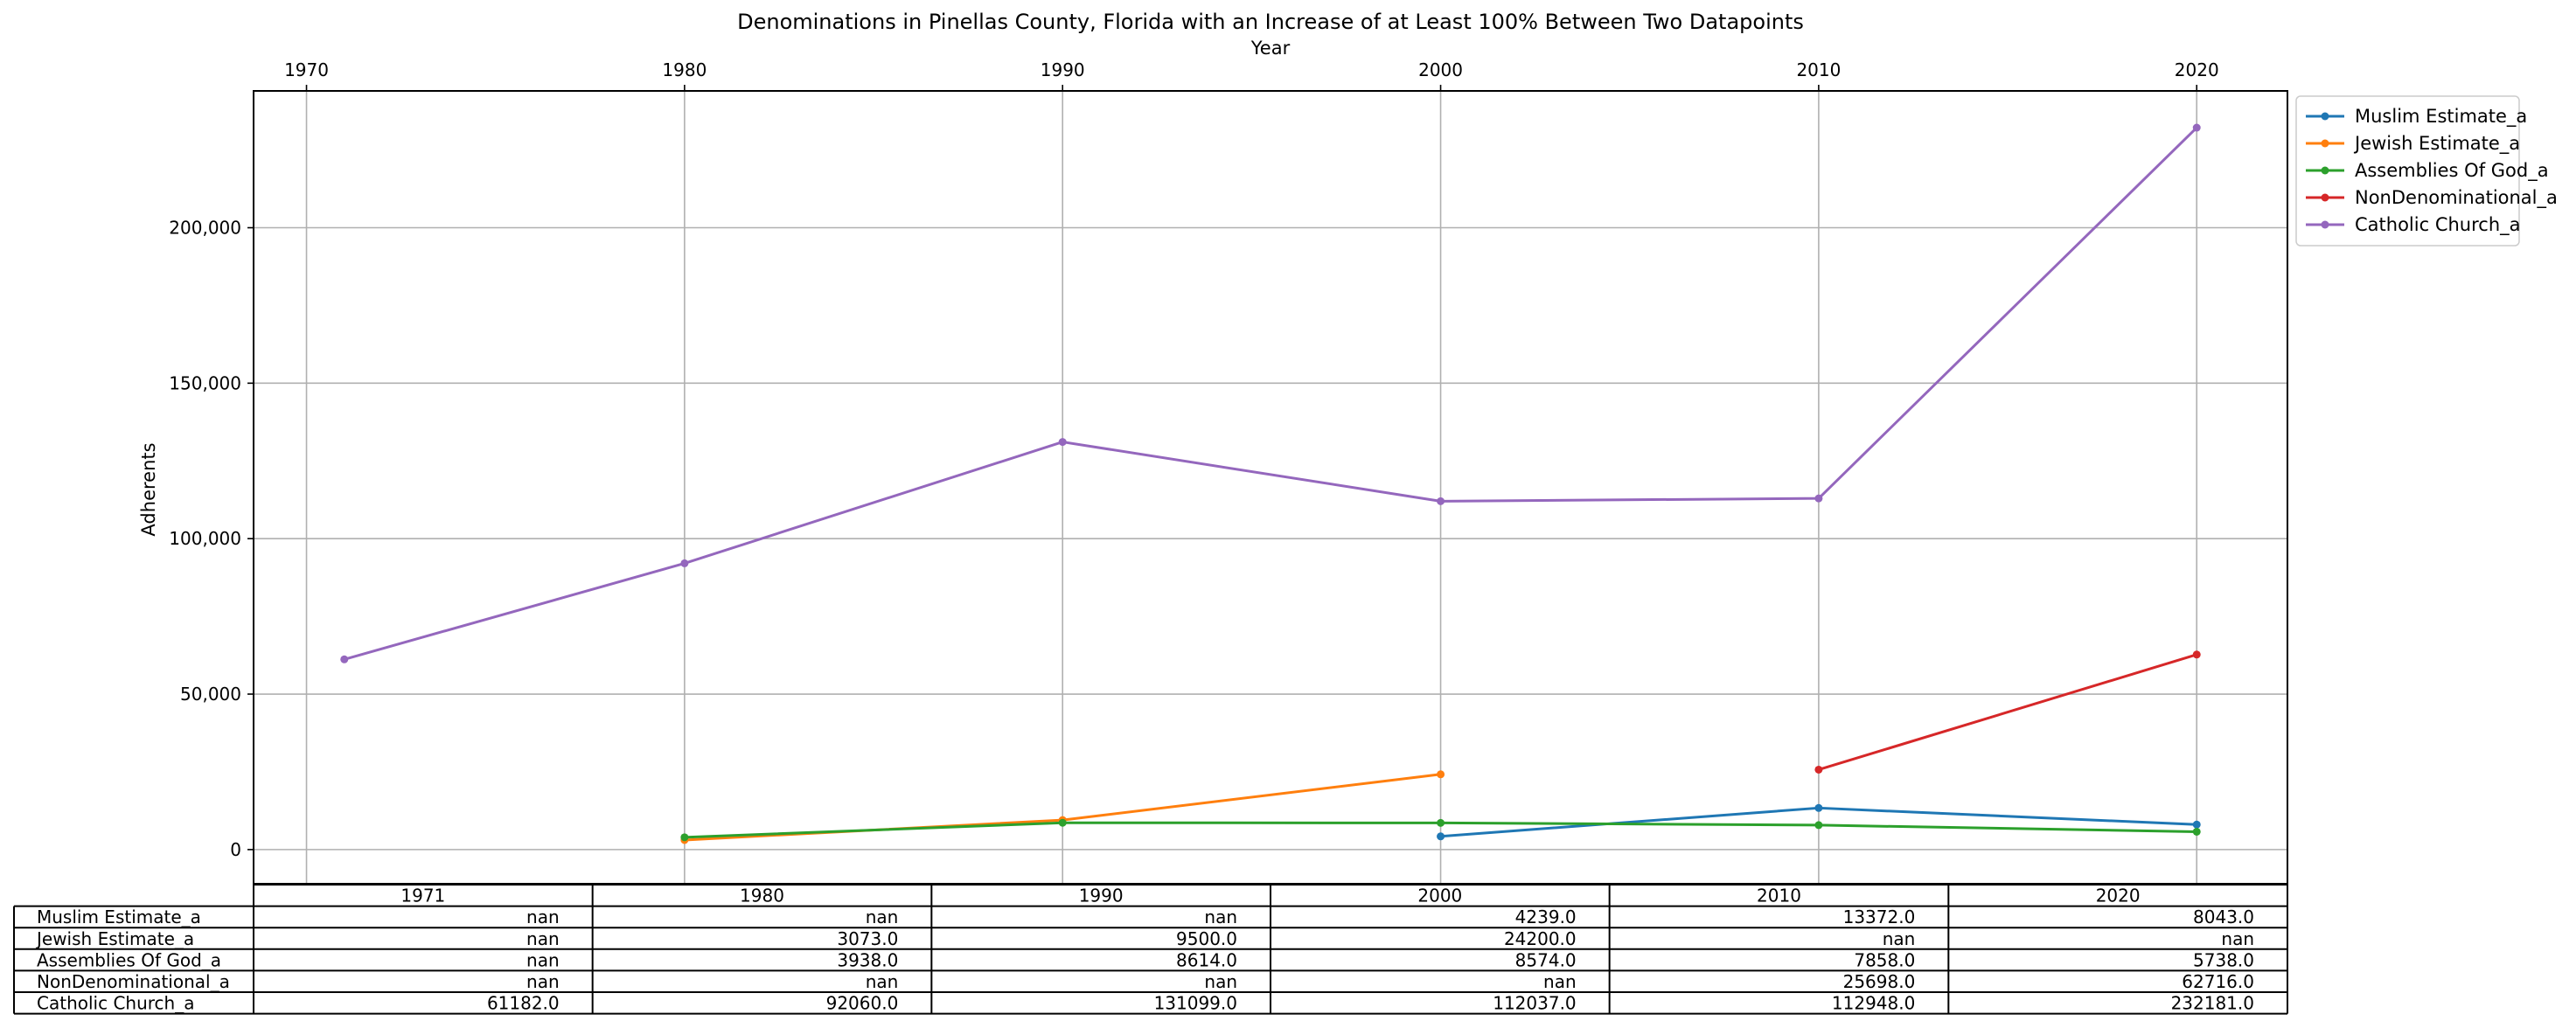 The image size is (2576, 1028). Describe the element at coordinates (1879, 916) in the screenshot. I see `table-cell: 13372.0` at that location.